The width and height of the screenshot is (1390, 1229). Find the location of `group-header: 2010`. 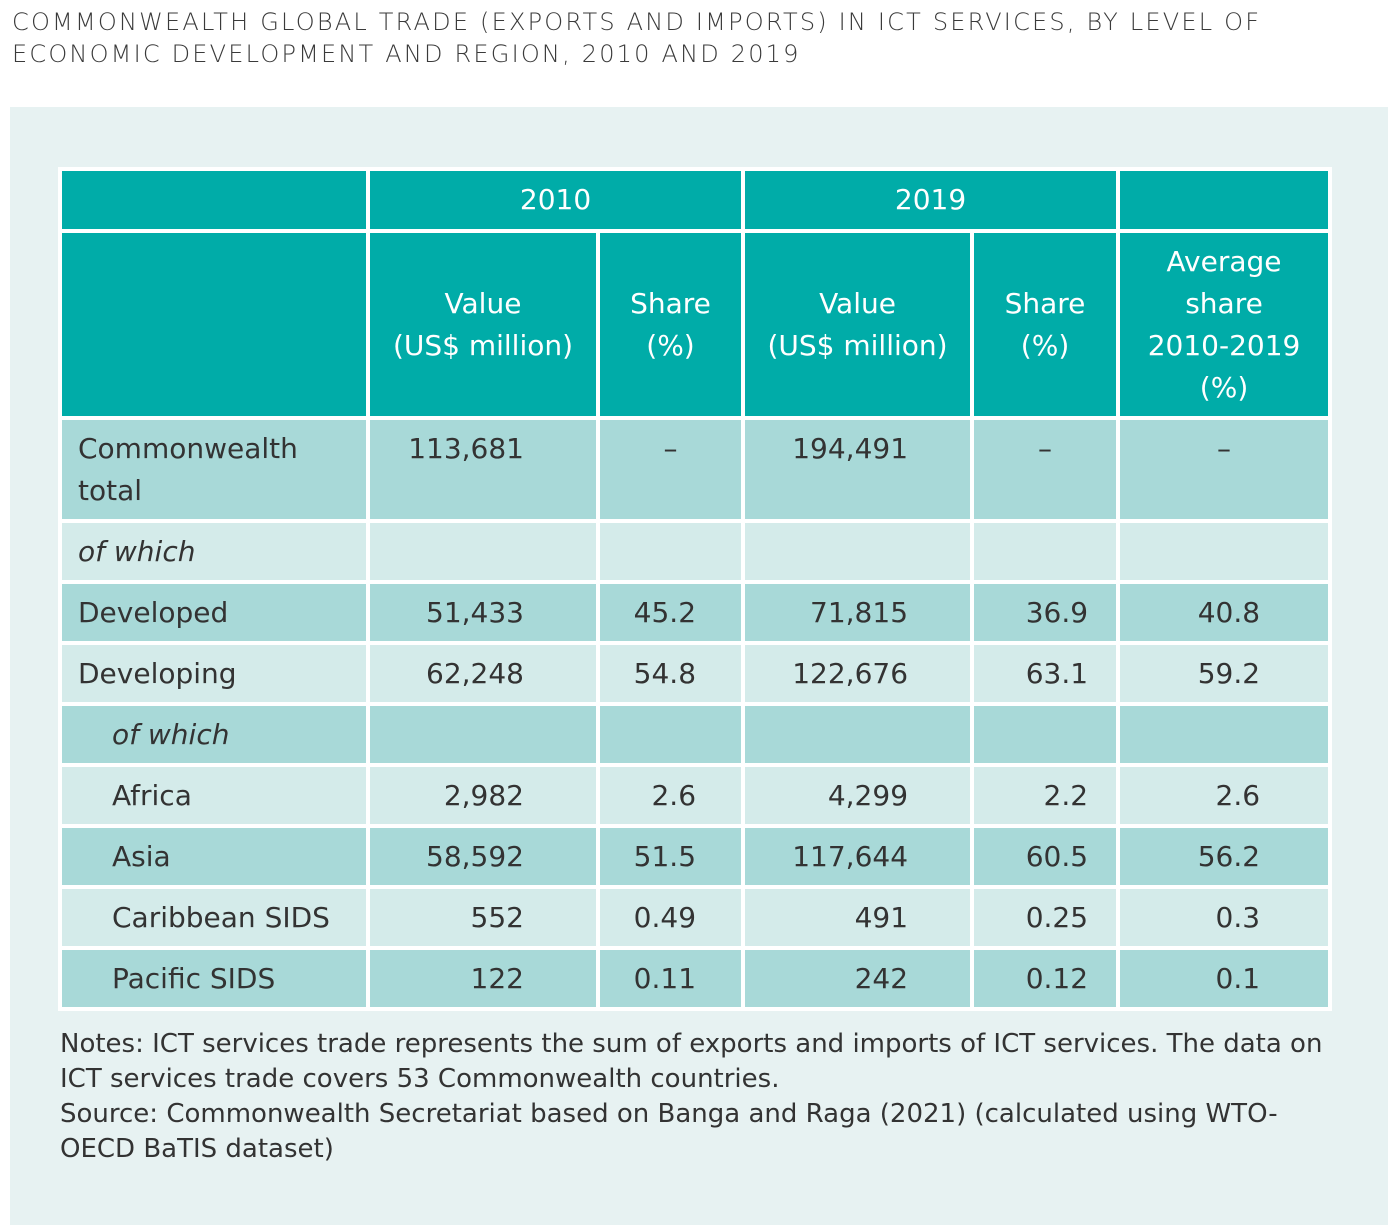

group-header: 2010 is located at coordinates (556, 200).